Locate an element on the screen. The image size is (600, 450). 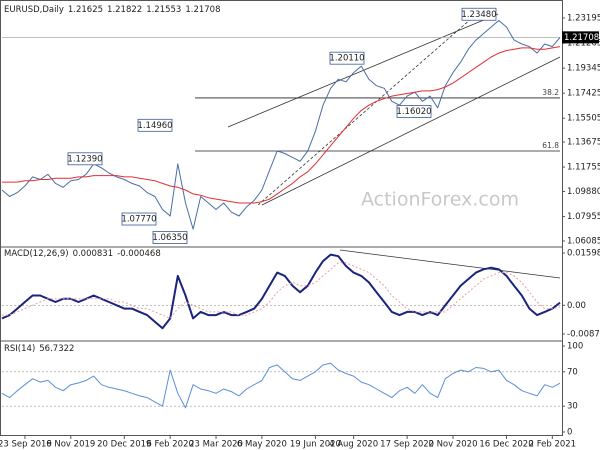
pane-header: MACD(12,26,9) 0.000831 -0.000468 is located at coordinates (82, 254).